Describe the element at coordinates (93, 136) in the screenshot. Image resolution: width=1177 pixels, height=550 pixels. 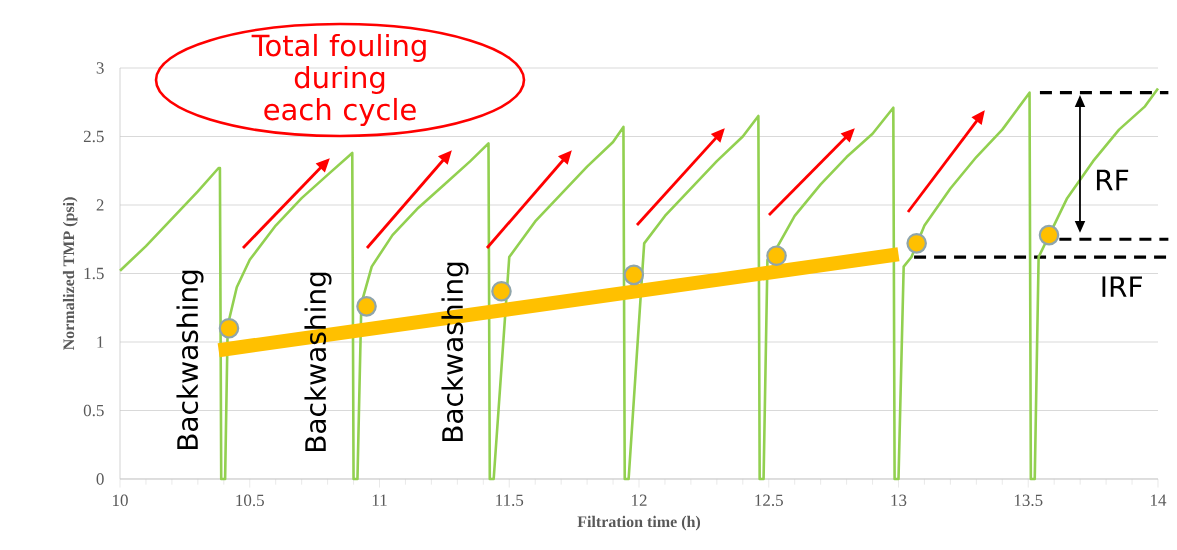
I see `y-tick-label: 2.5` at that location.